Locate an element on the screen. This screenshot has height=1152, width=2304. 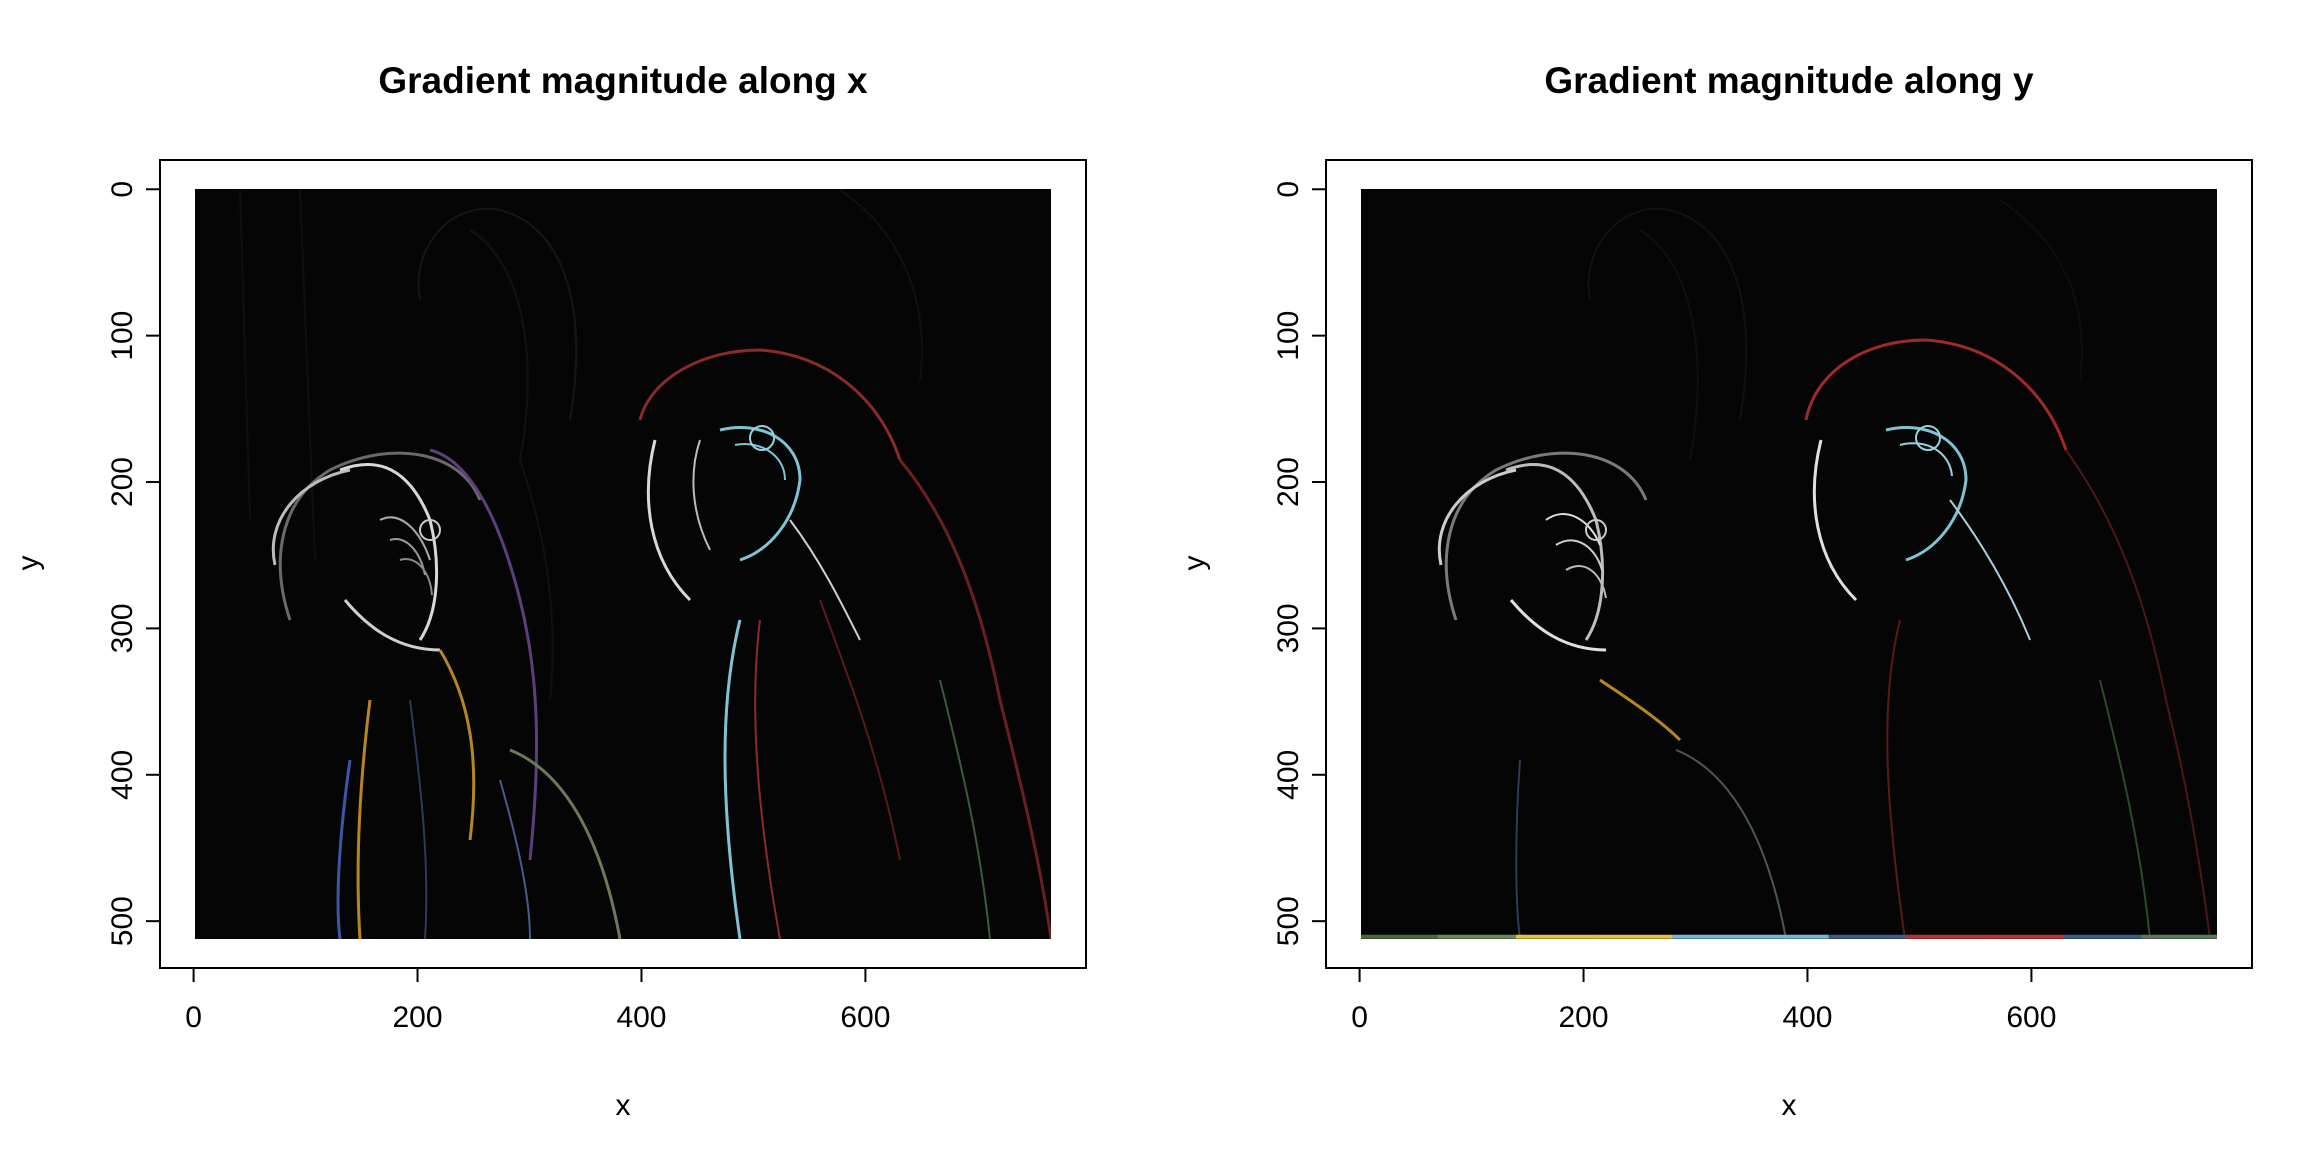
bottom-edge-strip is located at coordinates (1789, 936).